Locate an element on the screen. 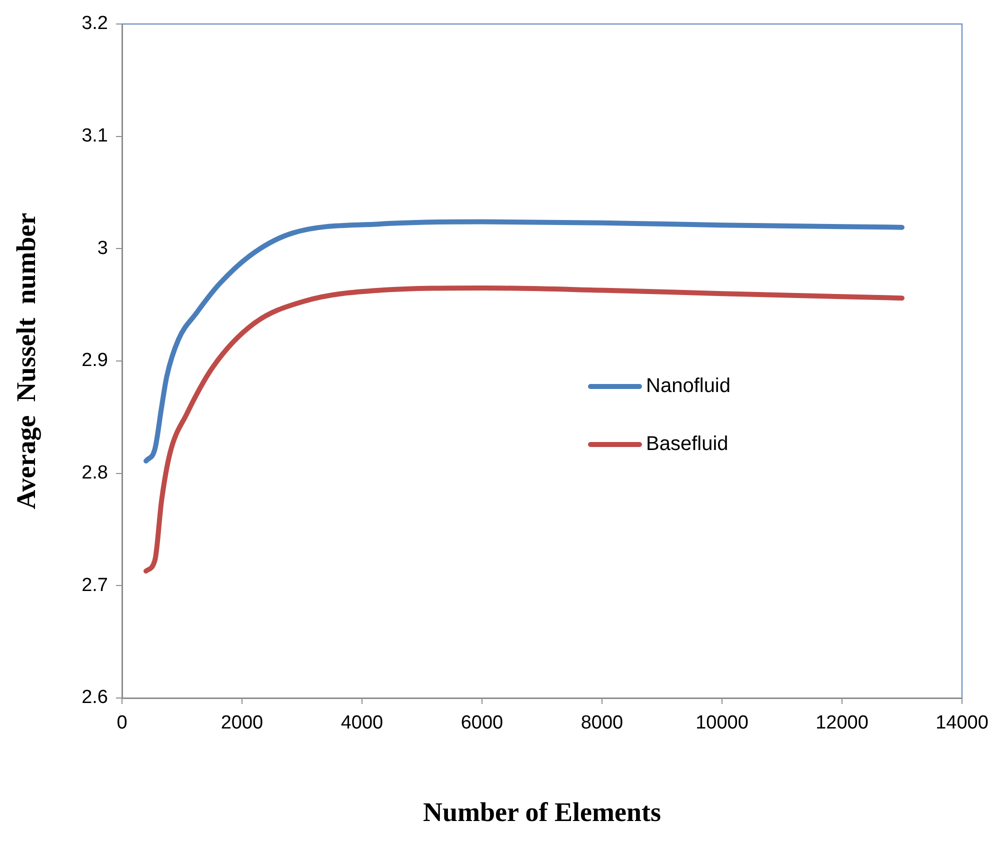  y-tick-label: 2.6 is located at coordinates (95, 697).